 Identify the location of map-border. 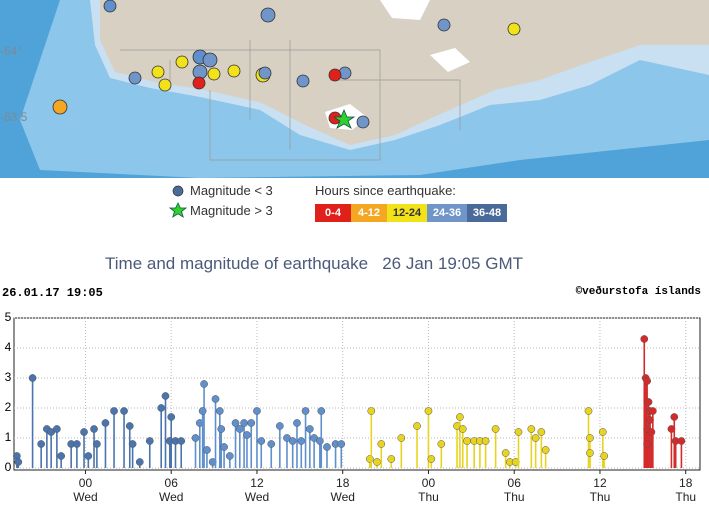
(354, 180).